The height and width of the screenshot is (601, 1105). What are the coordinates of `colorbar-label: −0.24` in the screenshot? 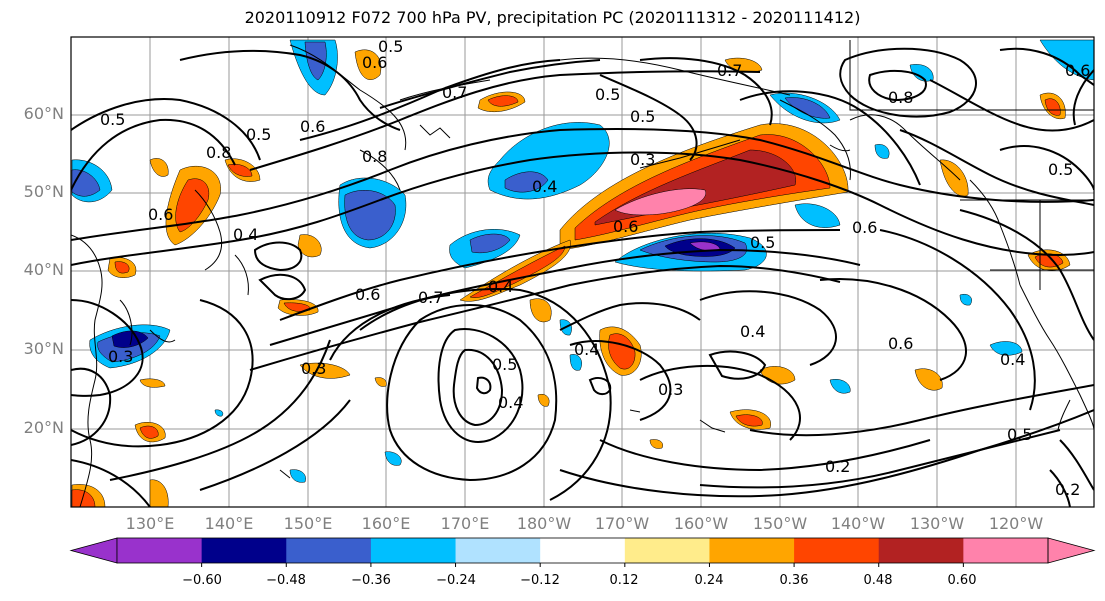 It's located at (456, 580).